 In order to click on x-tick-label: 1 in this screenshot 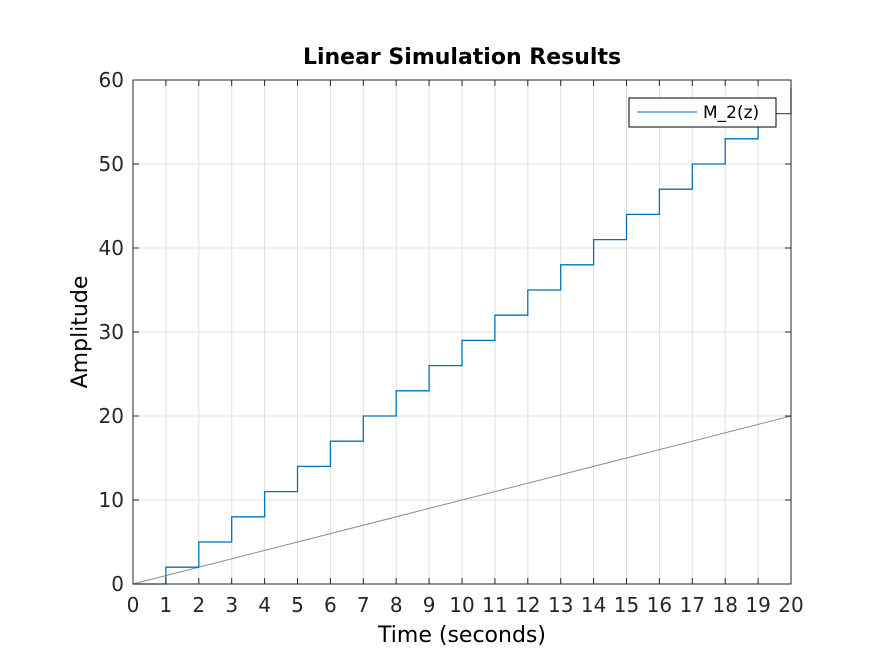, I will do `click(166, 605)`.